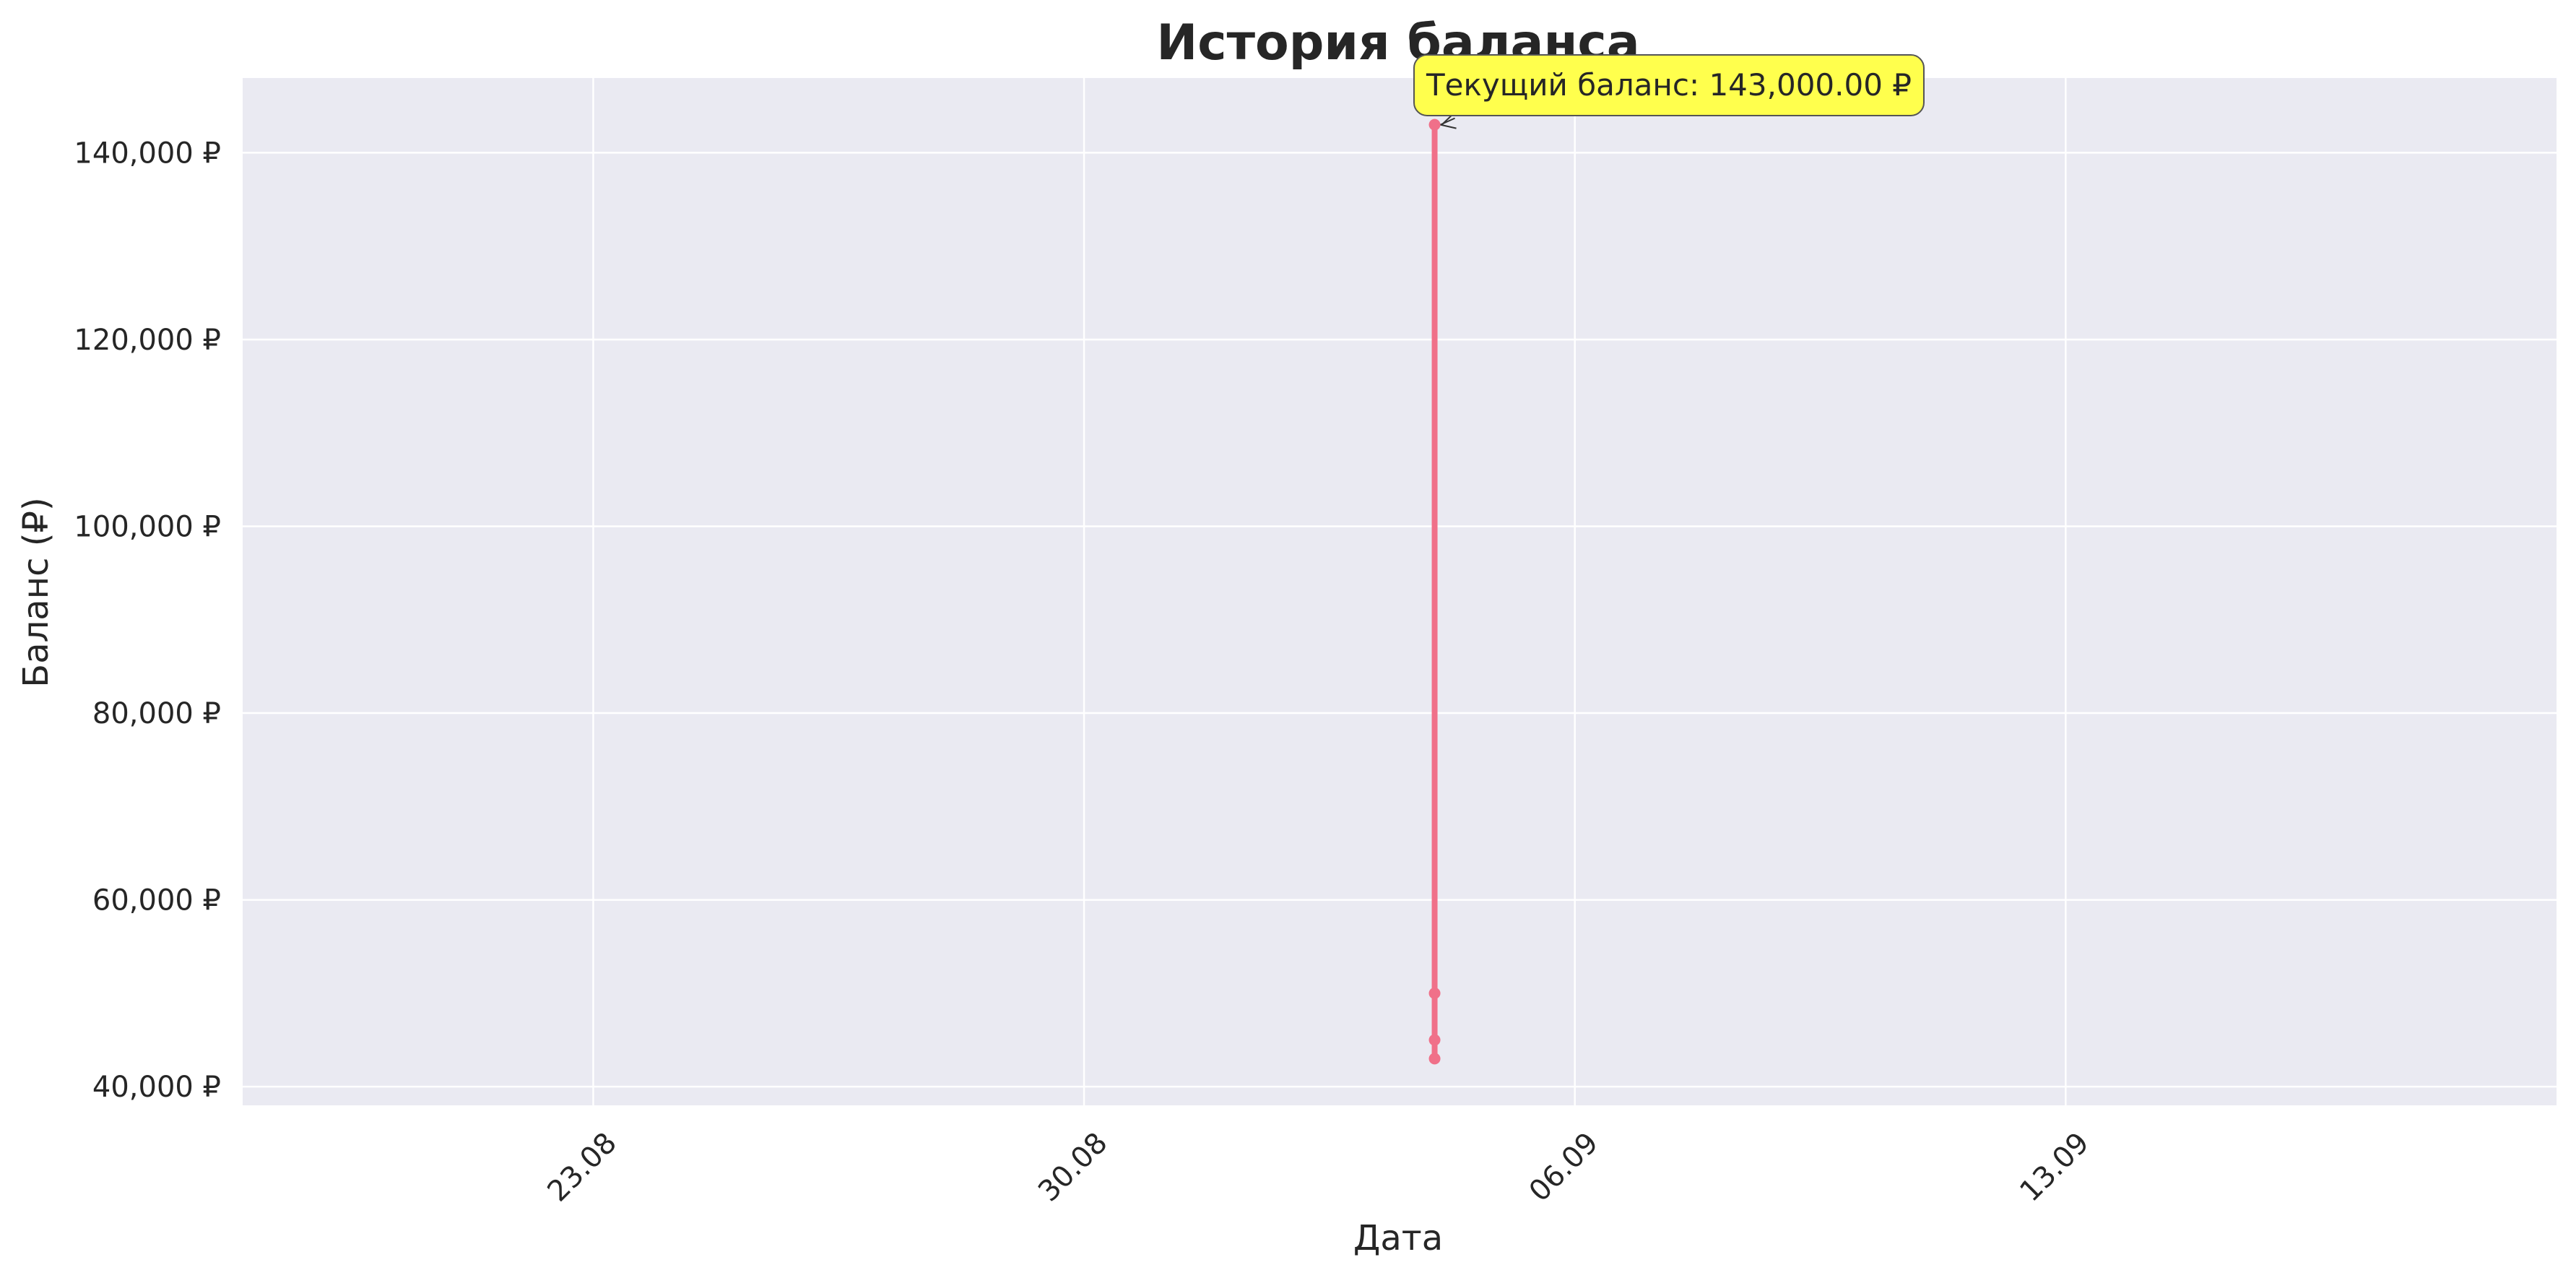  Describe the element at coordinates (147, 153) in the screenshot. I see `y-tick-label: 140,000 ₽` at that location.